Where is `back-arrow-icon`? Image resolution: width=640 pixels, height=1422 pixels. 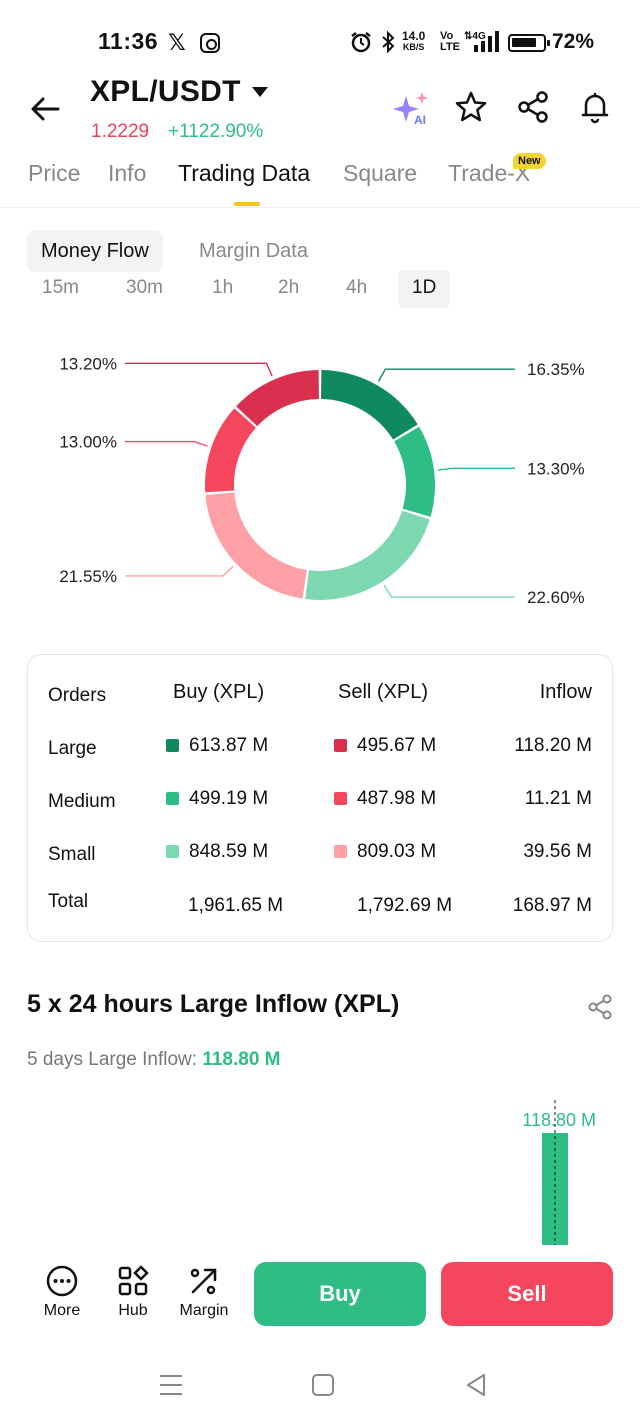
back-arrow-icon is located at coordinates (45, 109).